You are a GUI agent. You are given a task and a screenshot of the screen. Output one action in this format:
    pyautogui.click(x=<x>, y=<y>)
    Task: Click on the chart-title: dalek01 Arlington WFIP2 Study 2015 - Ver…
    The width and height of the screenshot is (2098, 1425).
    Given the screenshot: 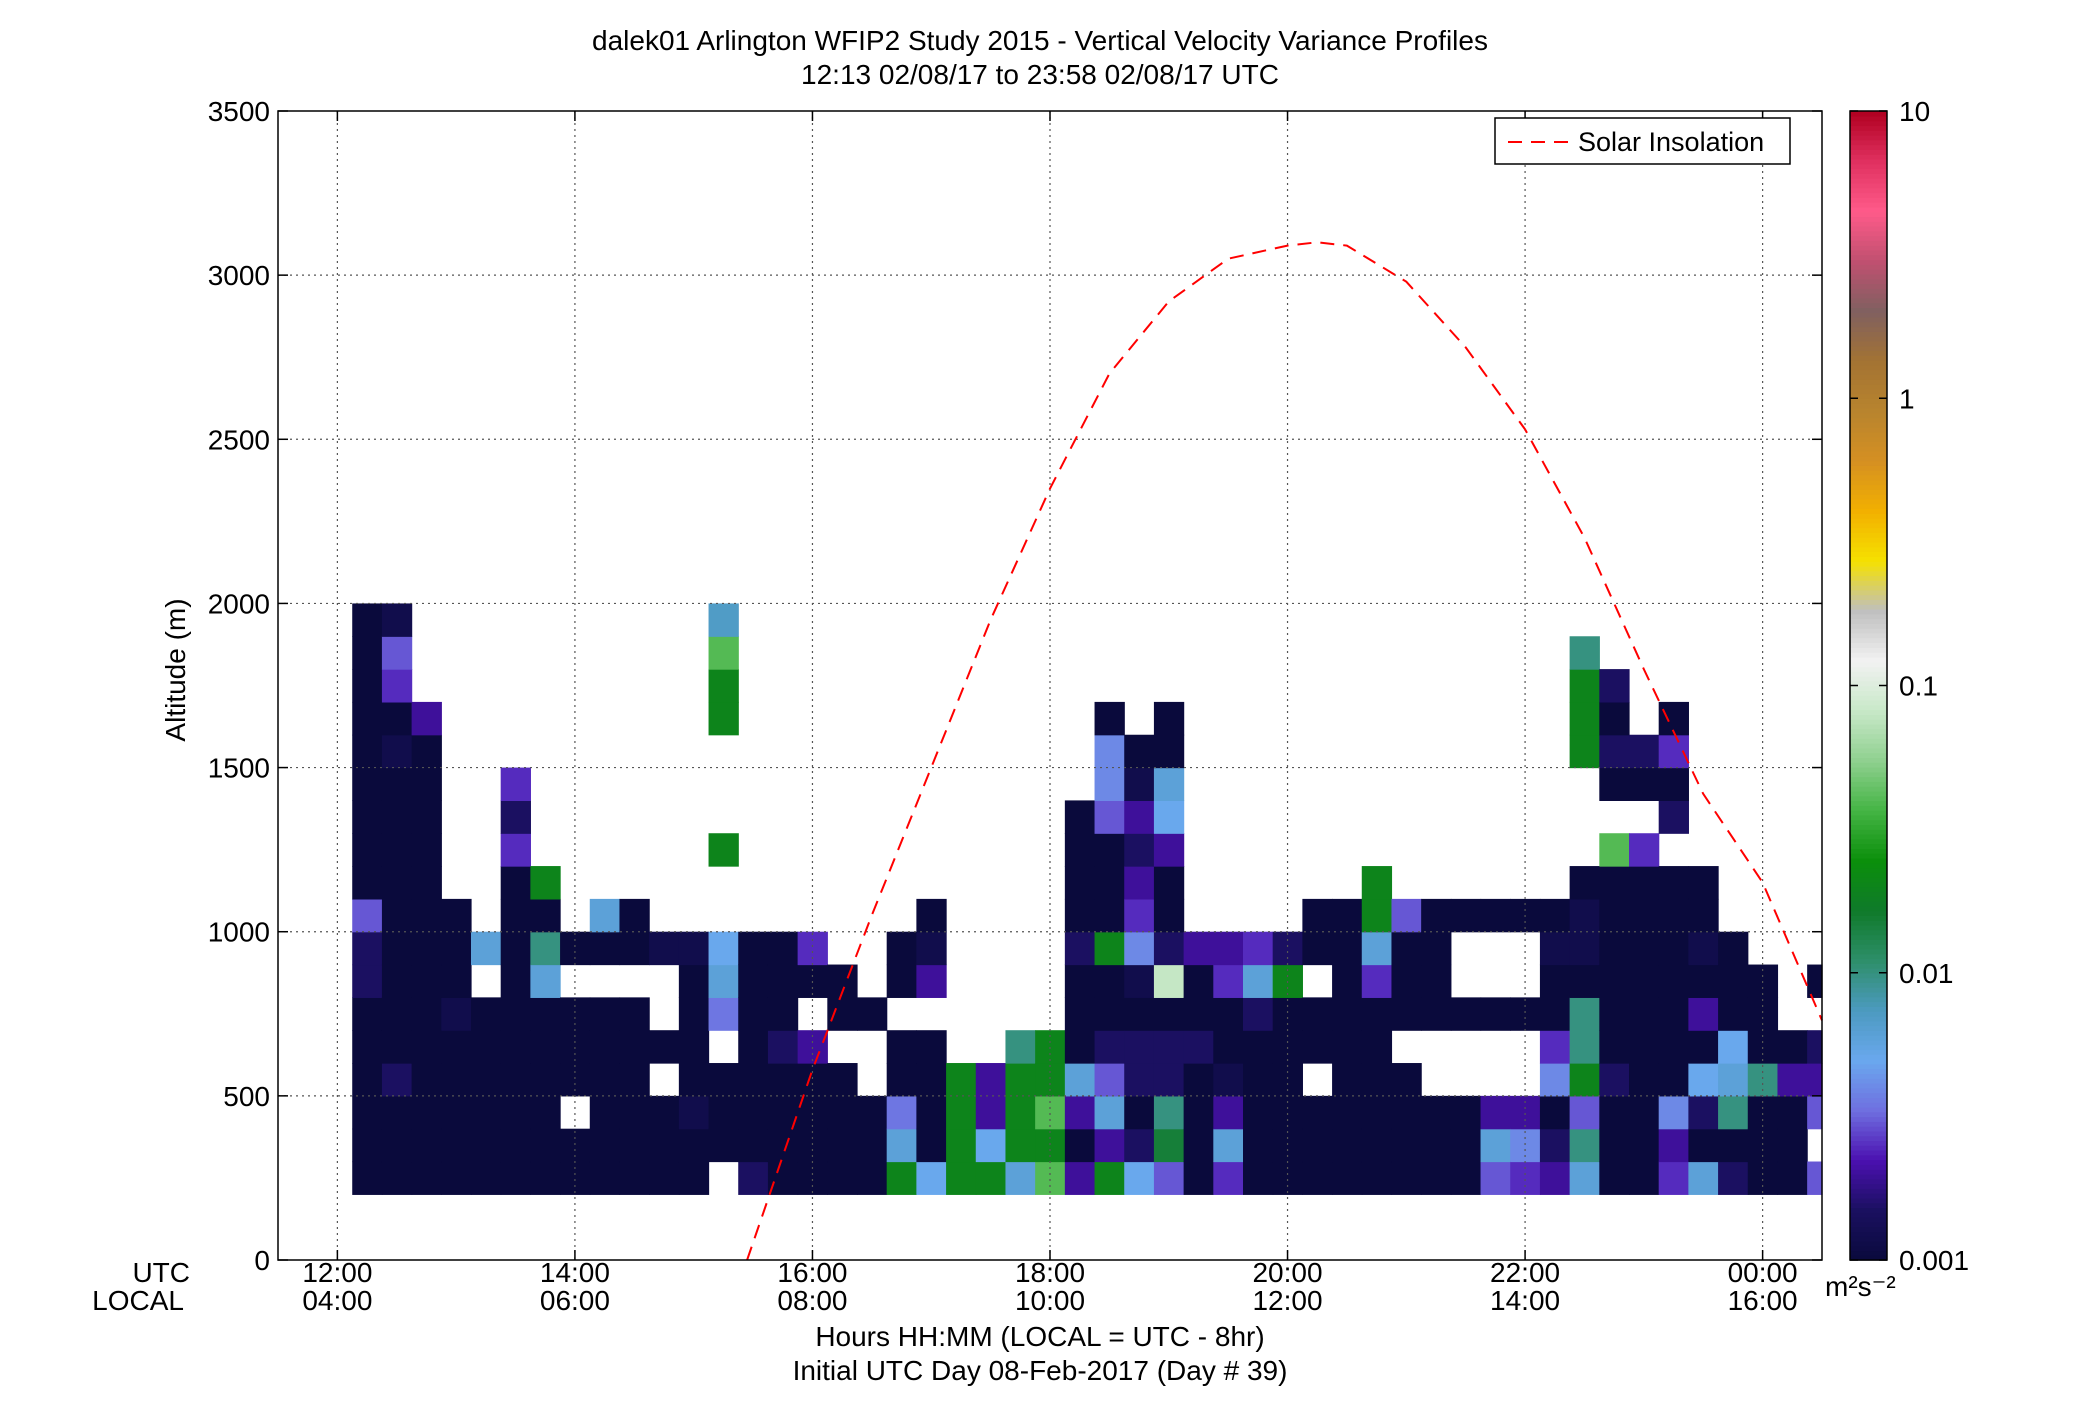 What is the action you would take?
    pyautogui.click(x=1040, y=40)
    